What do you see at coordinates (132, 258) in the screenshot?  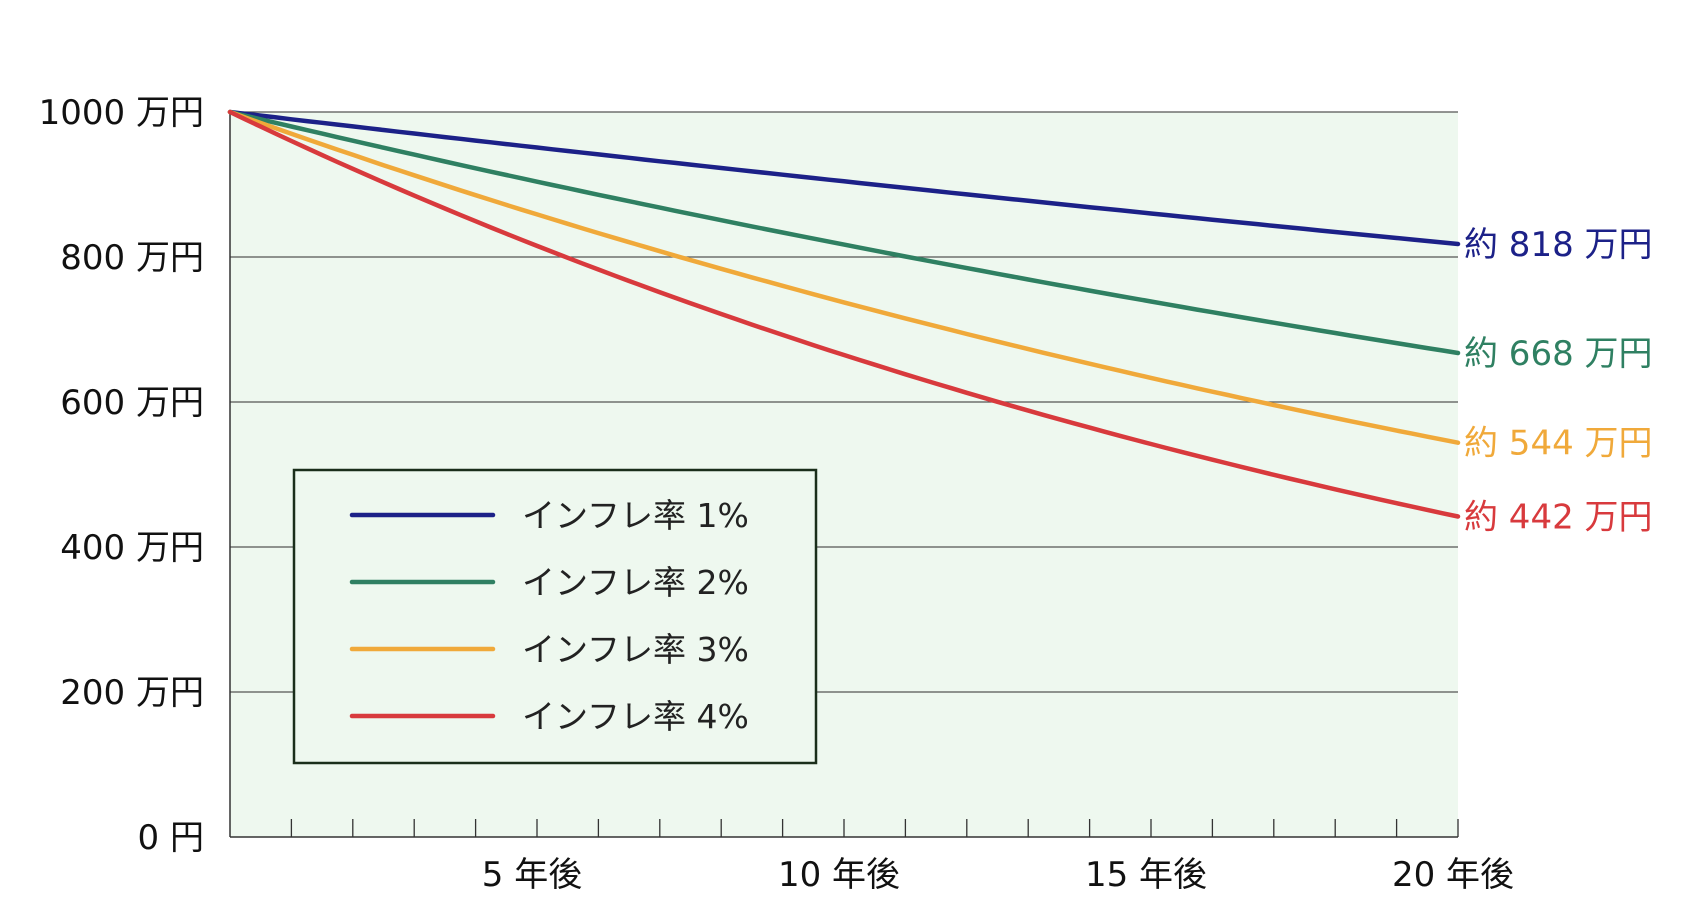 I see `y-tick-label: 800 万円` at bounding box center [132, 258].